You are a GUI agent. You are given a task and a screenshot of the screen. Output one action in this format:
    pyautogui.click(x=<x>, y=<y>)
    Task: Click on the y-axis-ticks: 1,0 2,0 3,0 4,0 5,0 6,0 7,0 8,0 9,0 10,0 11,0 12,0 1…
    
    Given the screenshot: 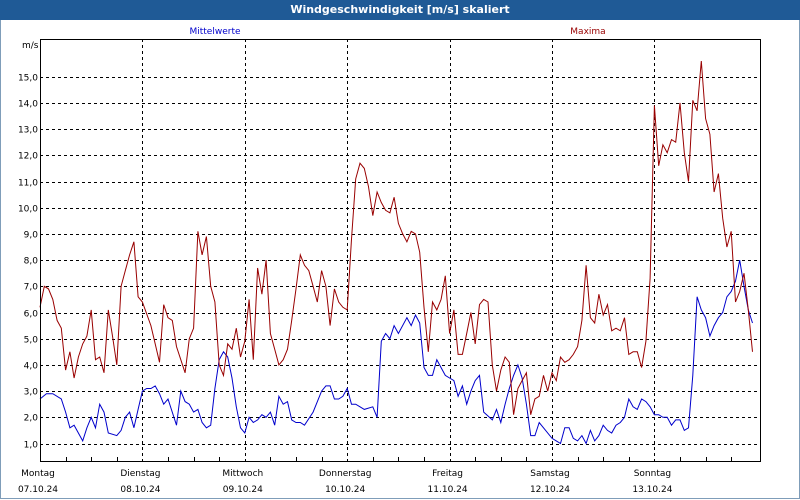 What is the action you would take?
    pyautogui.click(x=28, y=262)
    